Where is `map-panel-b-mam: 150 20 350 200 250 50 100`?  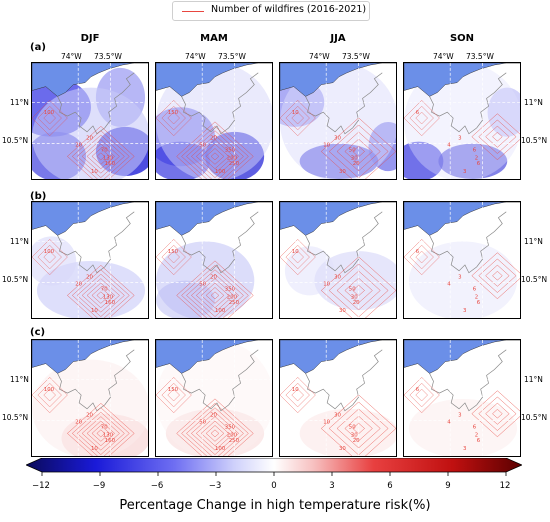 map-panel-b-mam: 150 20 350 200 250 50 100 is located at coordinates (214, 260).